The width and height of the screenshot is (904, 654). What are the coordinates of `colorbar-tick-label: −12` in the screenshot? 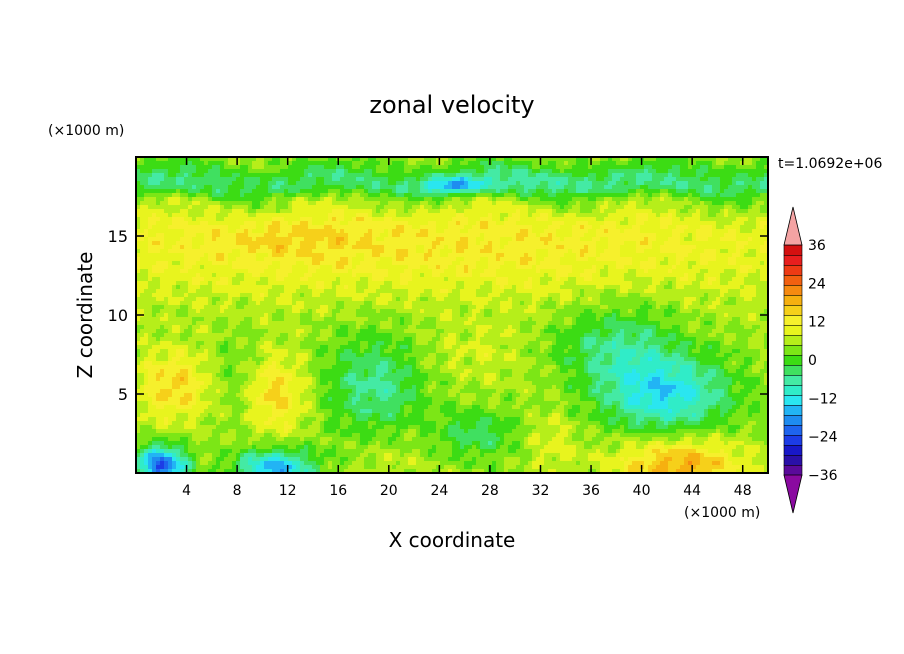 It's located at (823, 399).